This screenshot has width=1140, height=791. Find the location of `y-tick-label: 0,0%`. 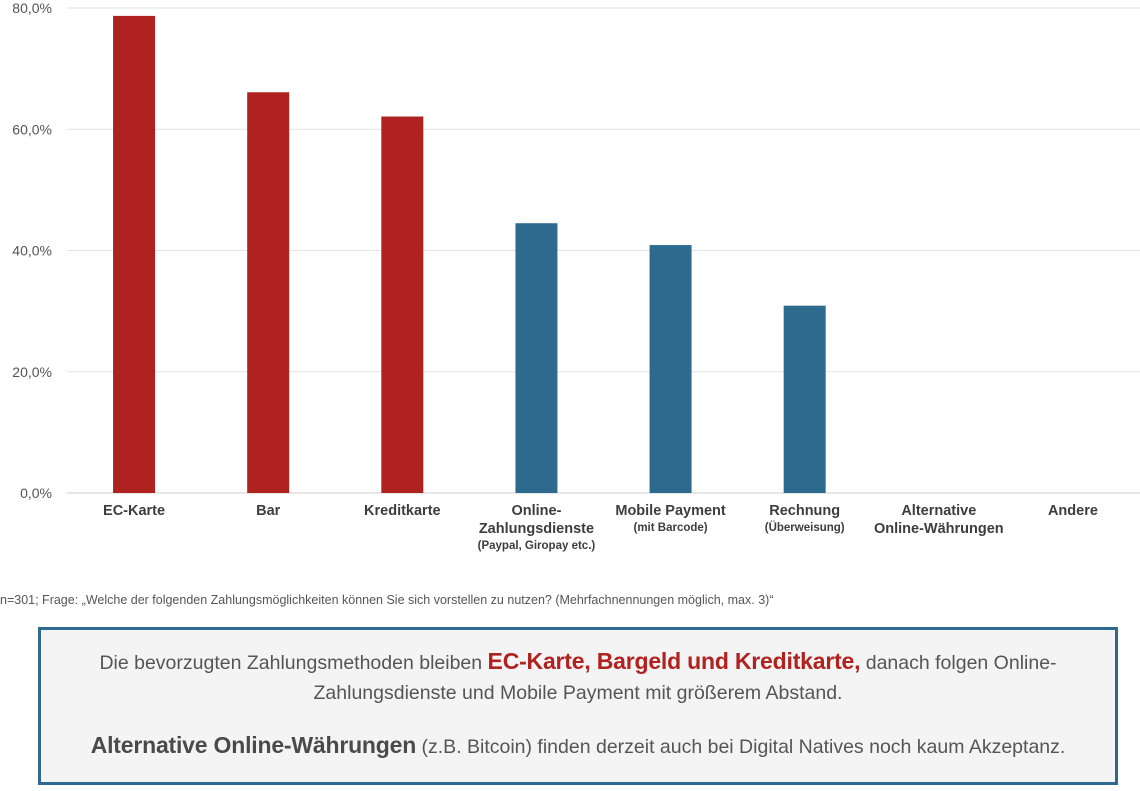

y-tick-label: 0,0% is located at coordinates (36, 493).